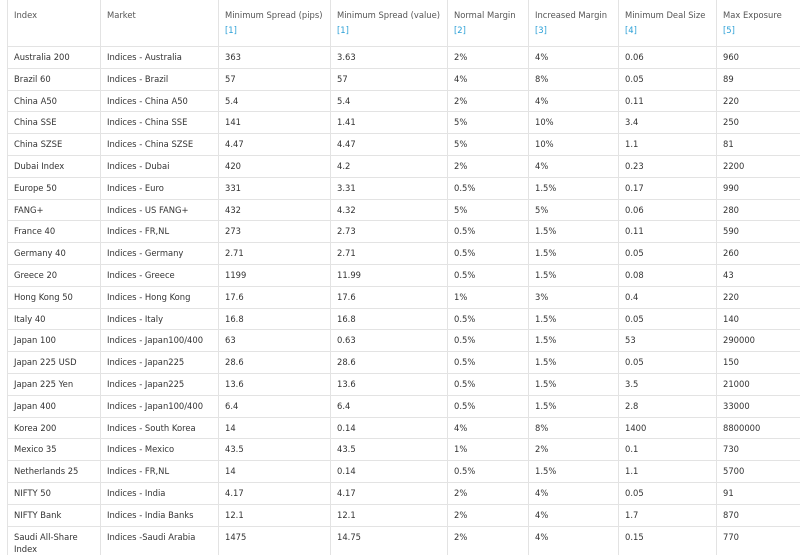 The width and height of the screenshot is (800, 555). What do you see at coordinates (274, 101) in the screenshot?
I see `table-cell: 5.4` at bounding box center [274, 101].